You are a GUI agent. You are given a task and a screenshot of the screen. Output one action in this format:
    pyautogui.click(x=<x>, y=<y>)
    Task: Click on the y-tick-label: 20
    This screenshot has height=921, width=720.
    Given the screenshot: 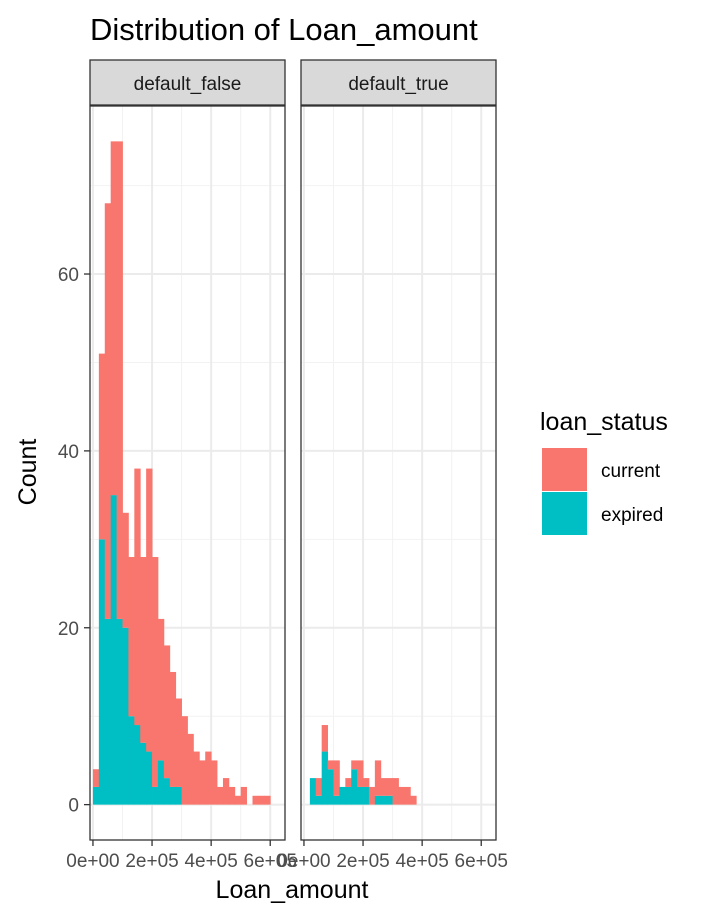 What is the action you would take?
    pyautogui.click(x=68, y=629)
    